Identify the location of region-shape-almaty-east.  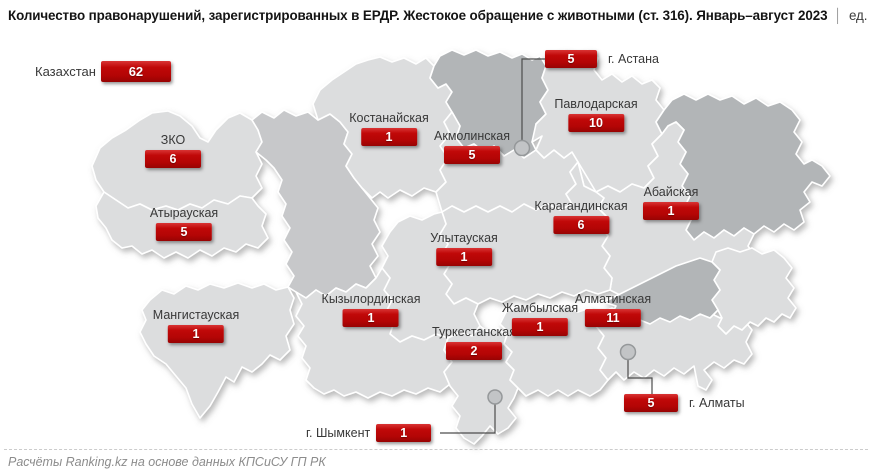
(754, 291).